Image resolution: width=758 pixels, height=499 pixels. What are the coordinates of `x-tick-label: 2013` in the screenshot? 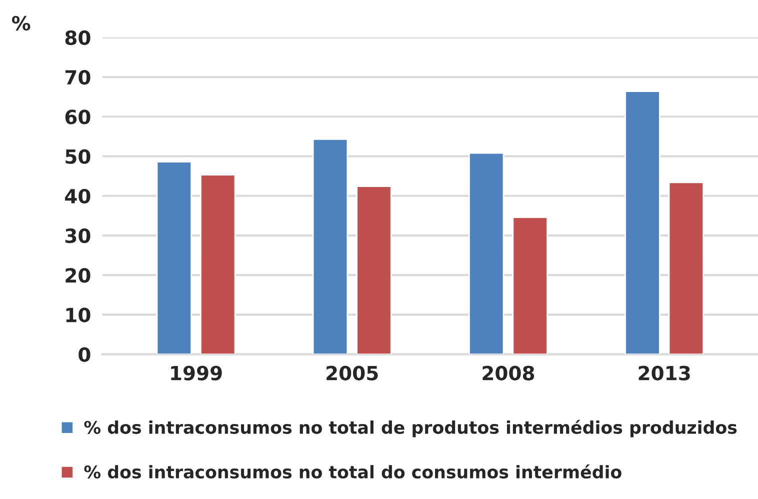 It's located at (664, 373).